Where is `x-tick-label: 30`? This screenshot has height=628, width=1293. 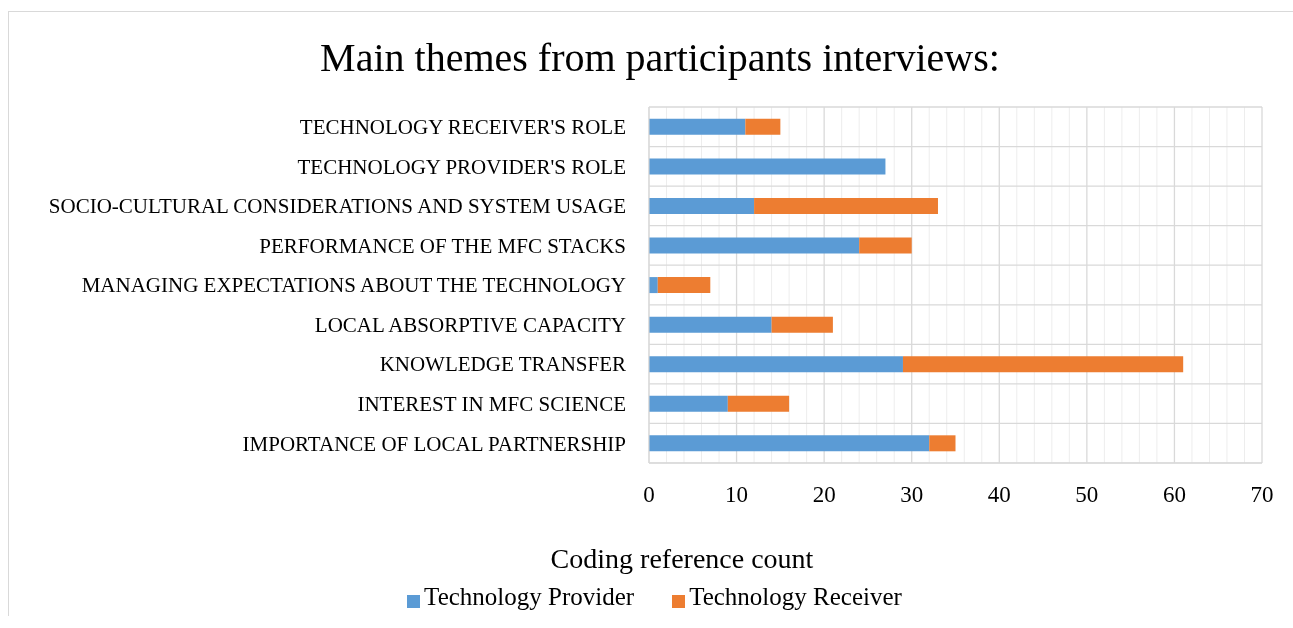 x-tick-label: 30 is located at coordinates (912, 495).